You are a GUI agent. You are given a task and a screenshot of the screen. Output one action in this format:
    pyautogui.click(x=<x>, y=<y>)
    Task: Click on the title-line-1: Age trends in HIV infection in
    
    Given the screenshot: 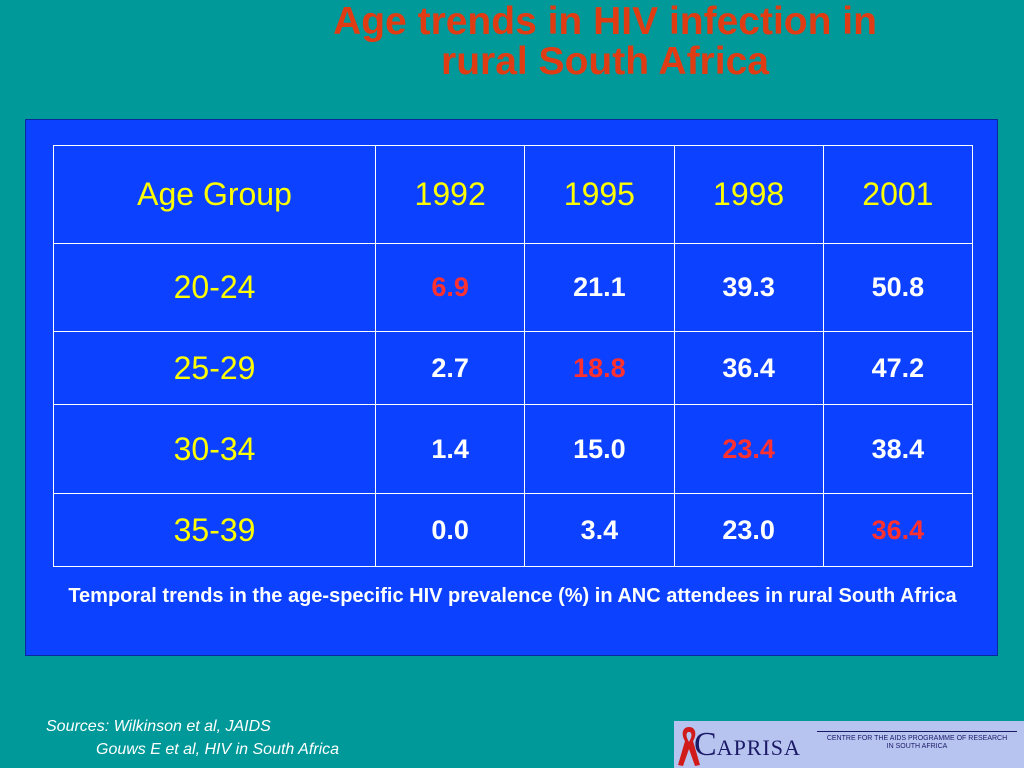 What is the action you would take?
    pyautogui.click(x=605, y=21)
    